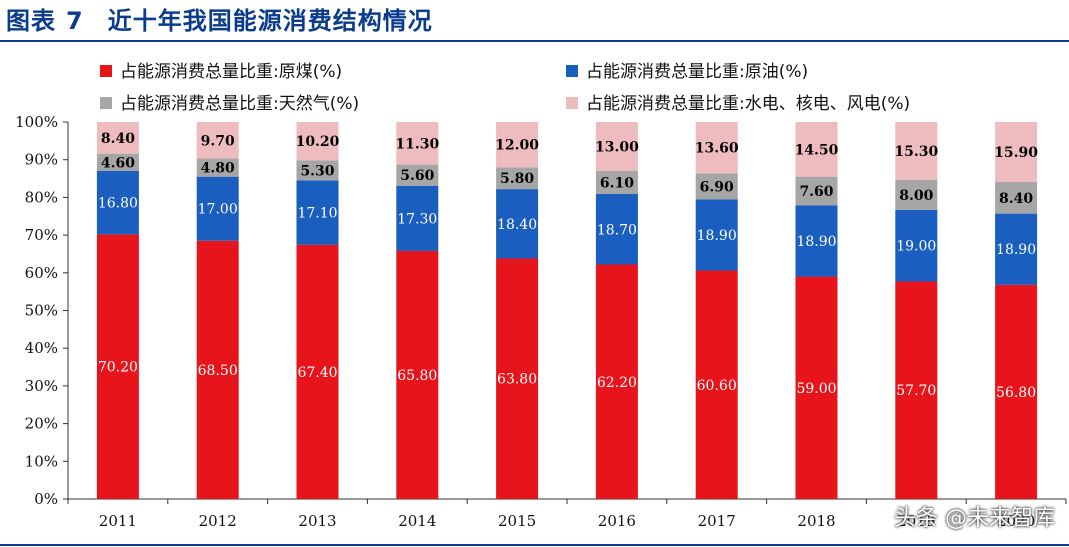 The height and width of the screenshot is (547, 1069). I want to click on x-tick-label: 2016, so click(617, 521).